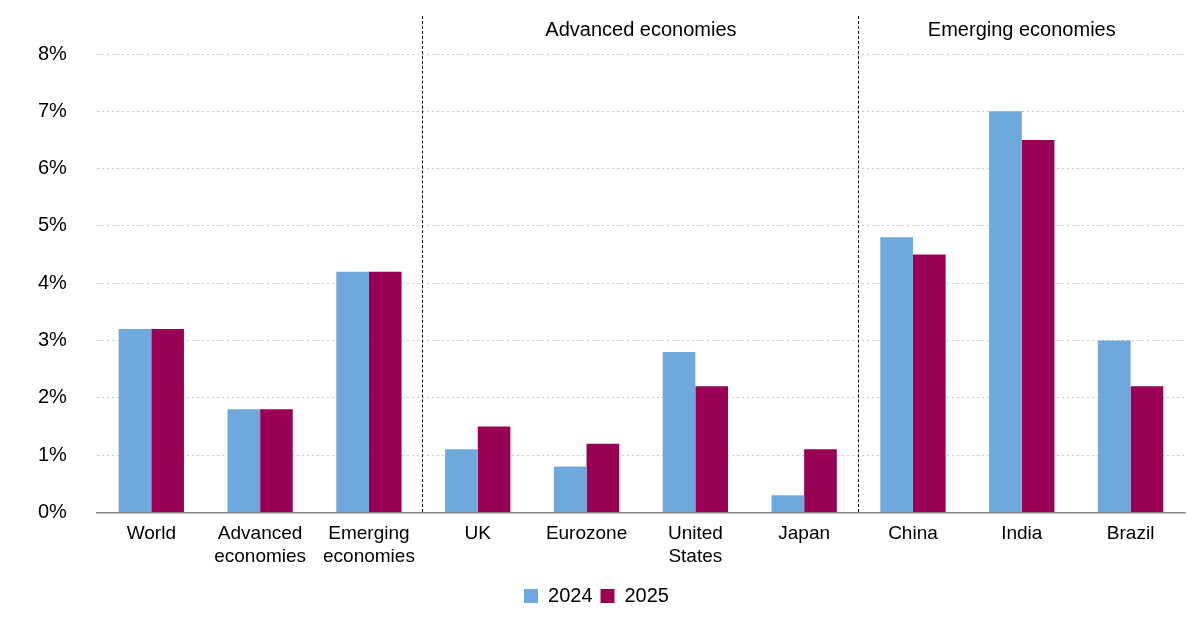  What do you see at coordinates (695, 544) in the screenshot?
I see `x-tick-label: United States` at bounding box center [695, 544].